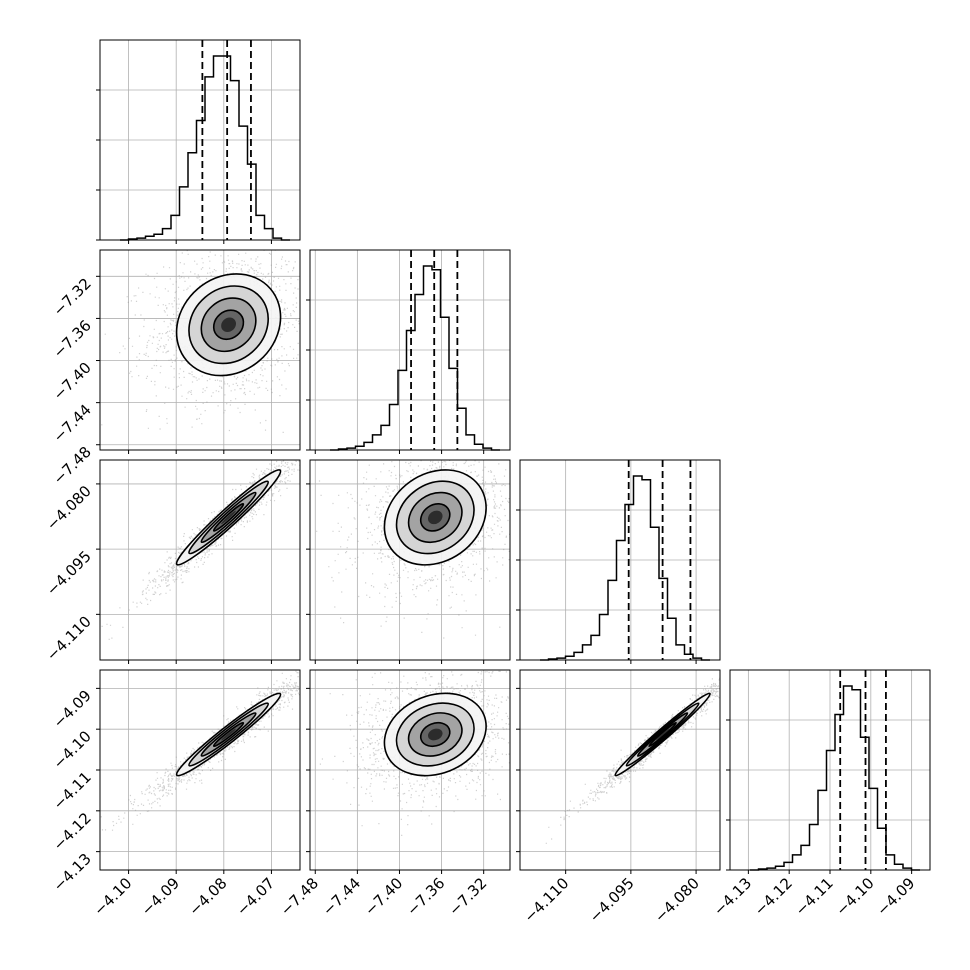 The width and height of the screenshot is (970, 970). What do you see at coordinates (207, 896) in the screenshot?
I see `x-tick-label-1-3: −4.08` at bounding box center [207, 896].